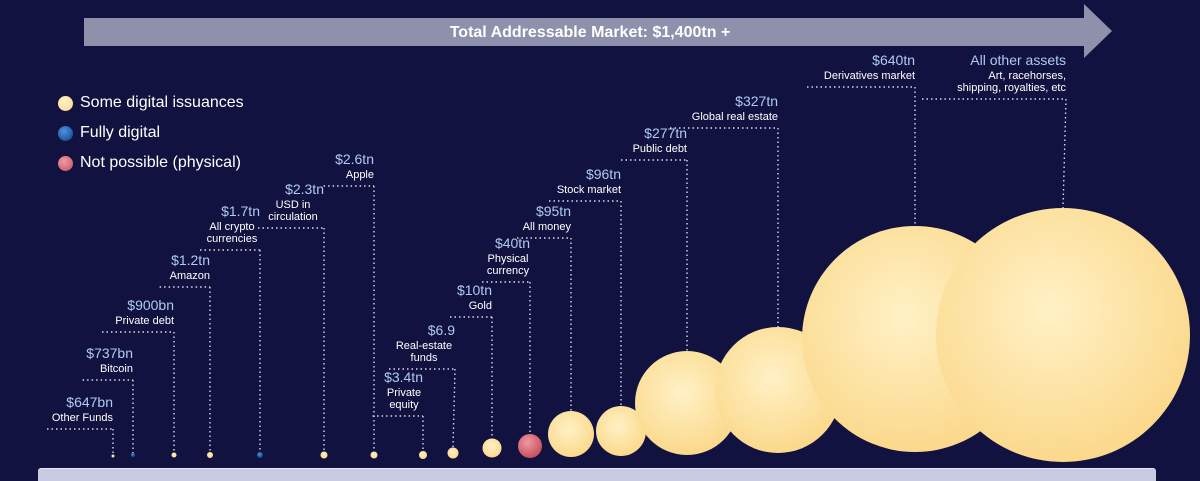 This screenshot has width=1200, height=481. I want to click on pink-dot-icon, so click(65, 163).